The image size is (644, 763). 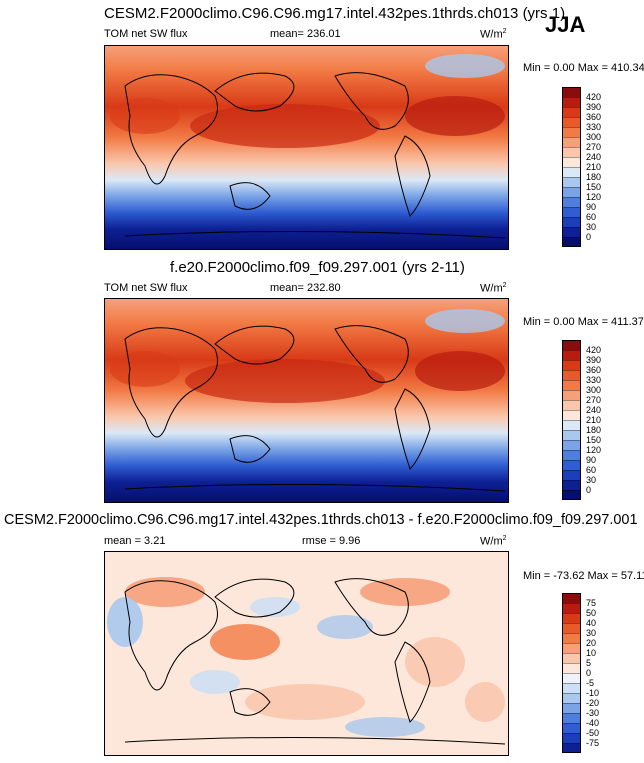 I want to click on panel-1-units-base: W/m, so click(x=491, y=34).